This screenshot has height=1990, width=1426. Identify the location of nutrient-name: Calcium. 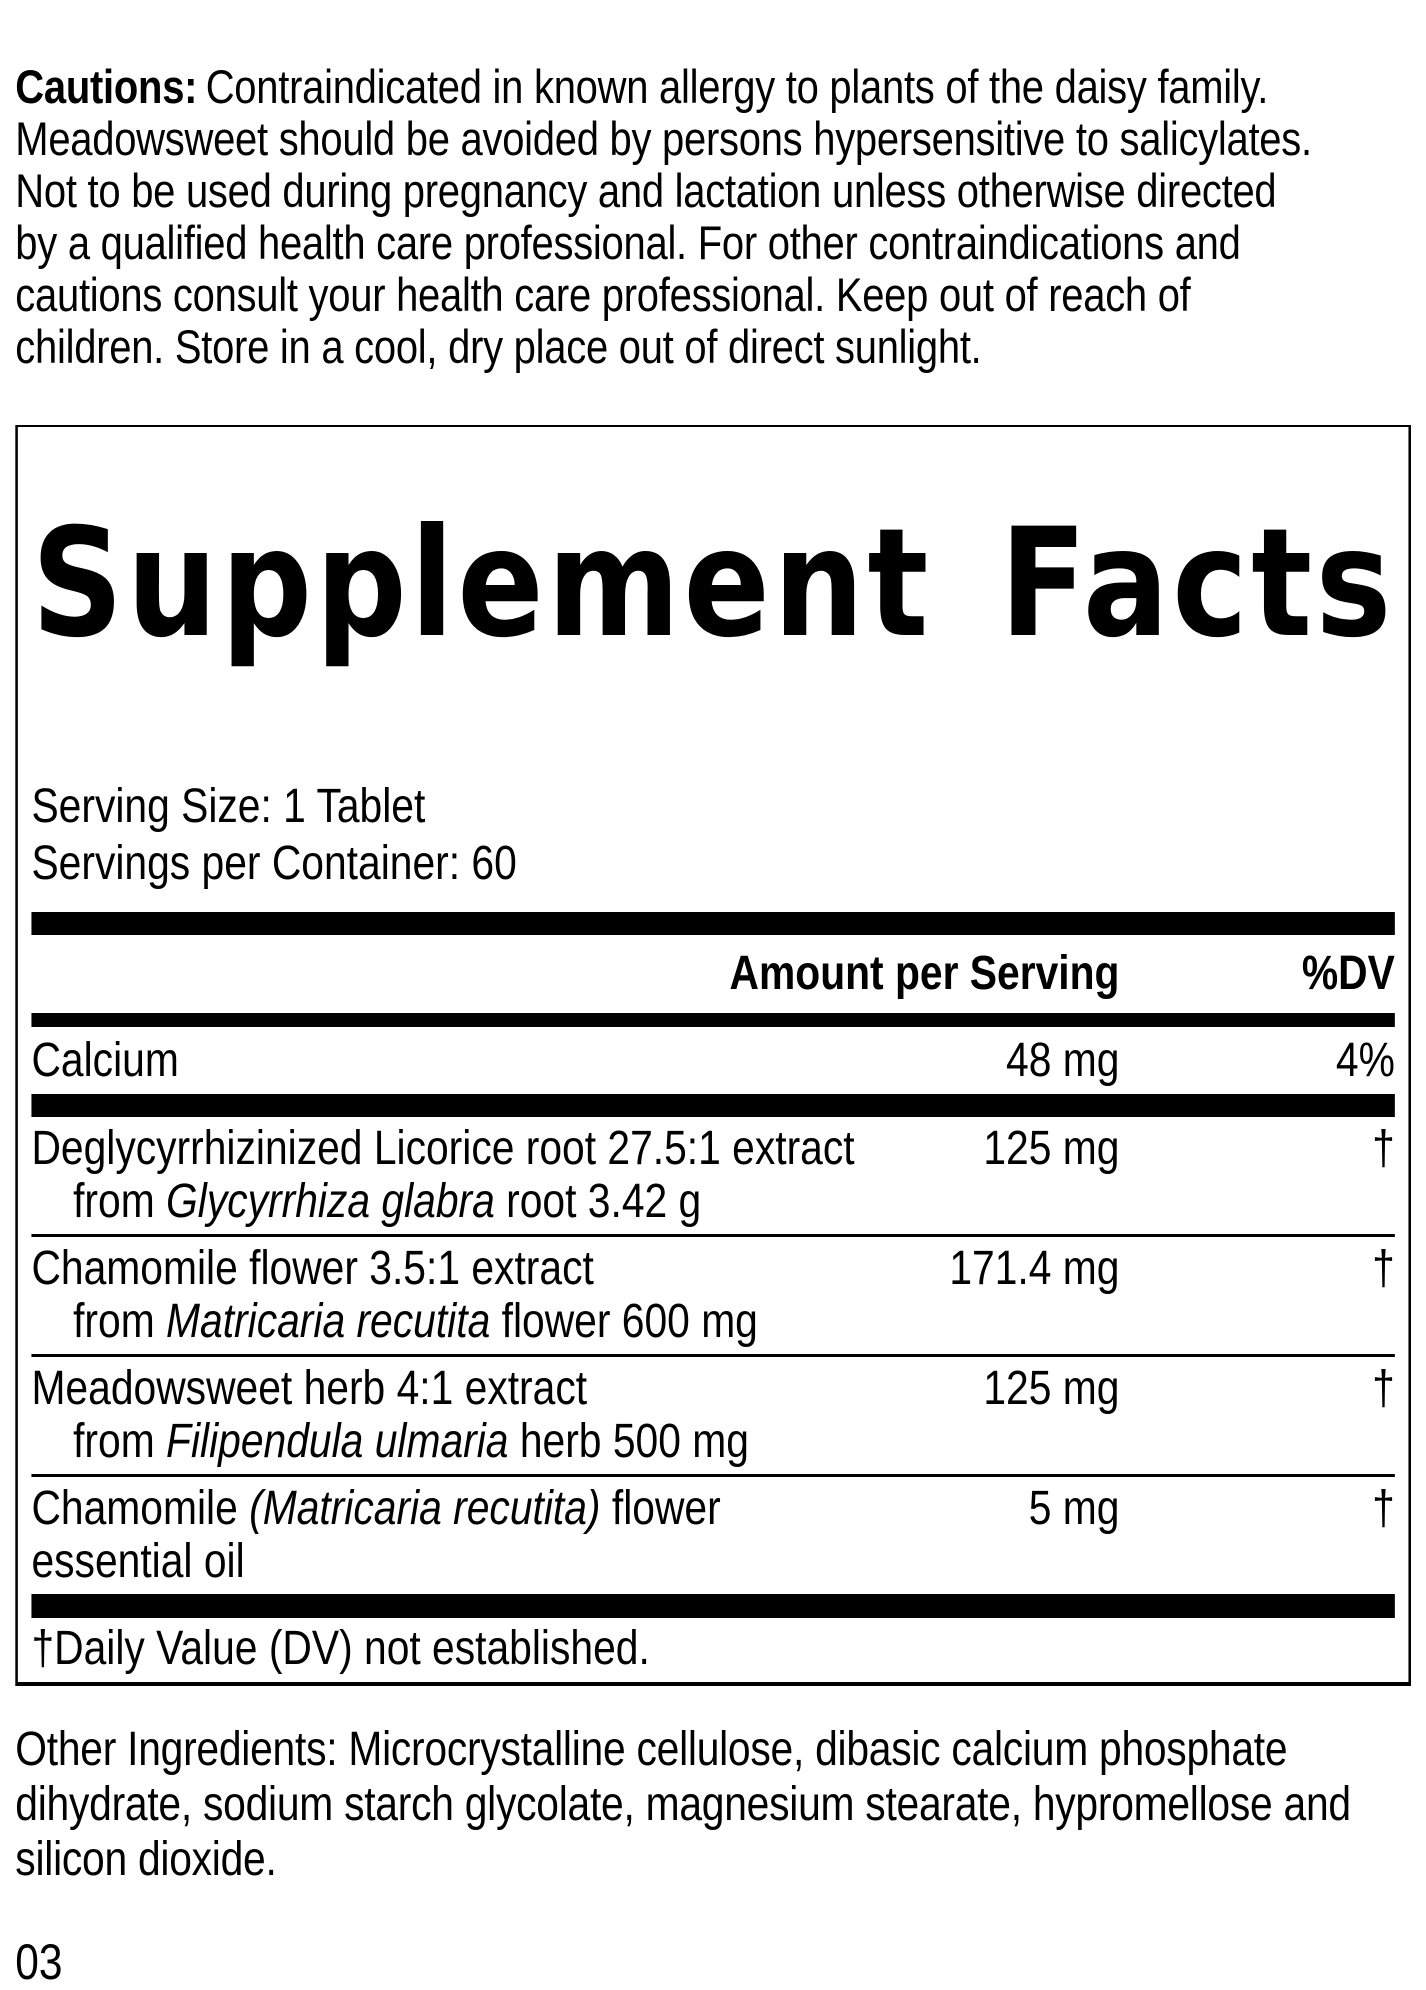
(105, 1060).